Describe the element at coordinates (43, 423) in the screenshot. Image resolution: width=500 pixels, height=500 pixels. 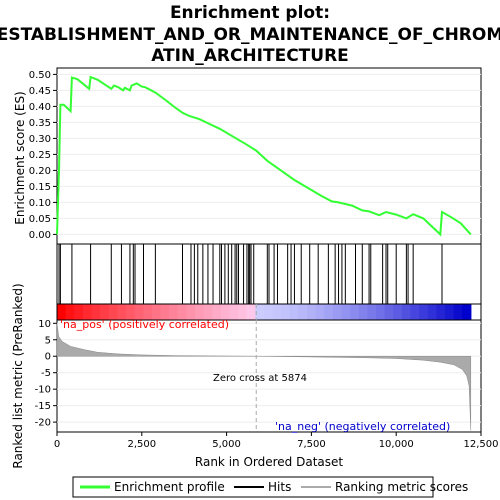
I see `metric-ytick-label: -20` at that location.